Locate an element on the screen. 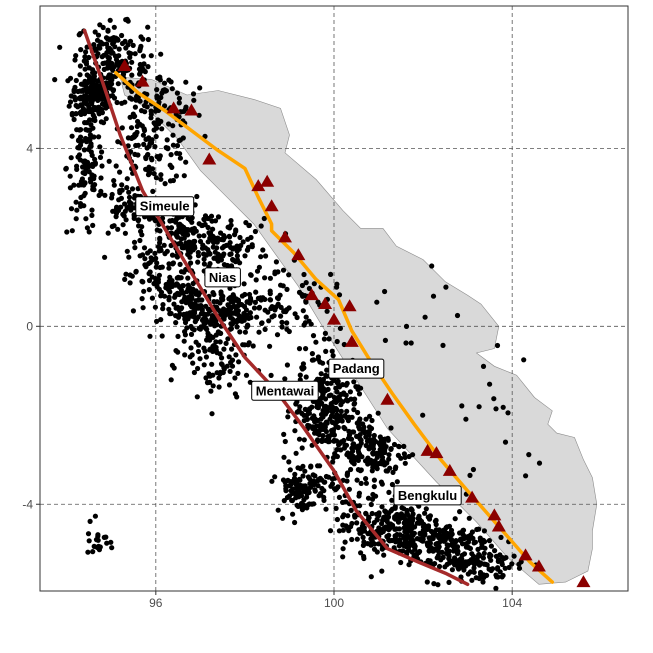  place-label-nias: Nias is located at coordinates (222, 277).